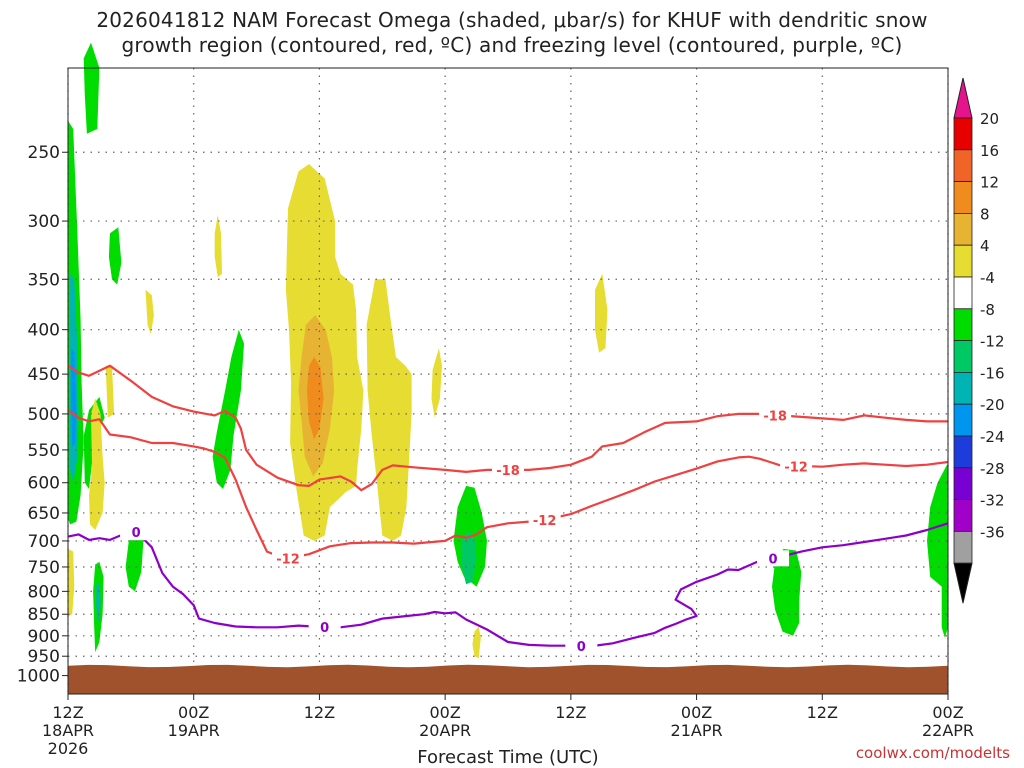 Image resolution: width=1024 pixels, height=768 pixels. Describe the element at coordinates (992, 373) in the screenshot. I see `colorbar-label: -16` at that location.